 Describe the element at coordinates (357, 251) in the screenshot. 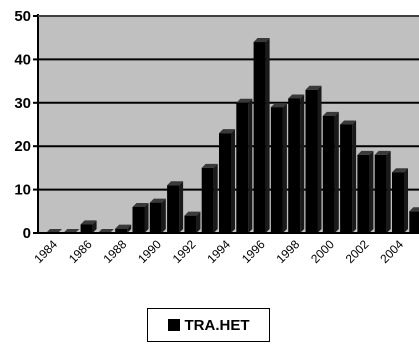

I see `x-tick-label: 2002` at that location.